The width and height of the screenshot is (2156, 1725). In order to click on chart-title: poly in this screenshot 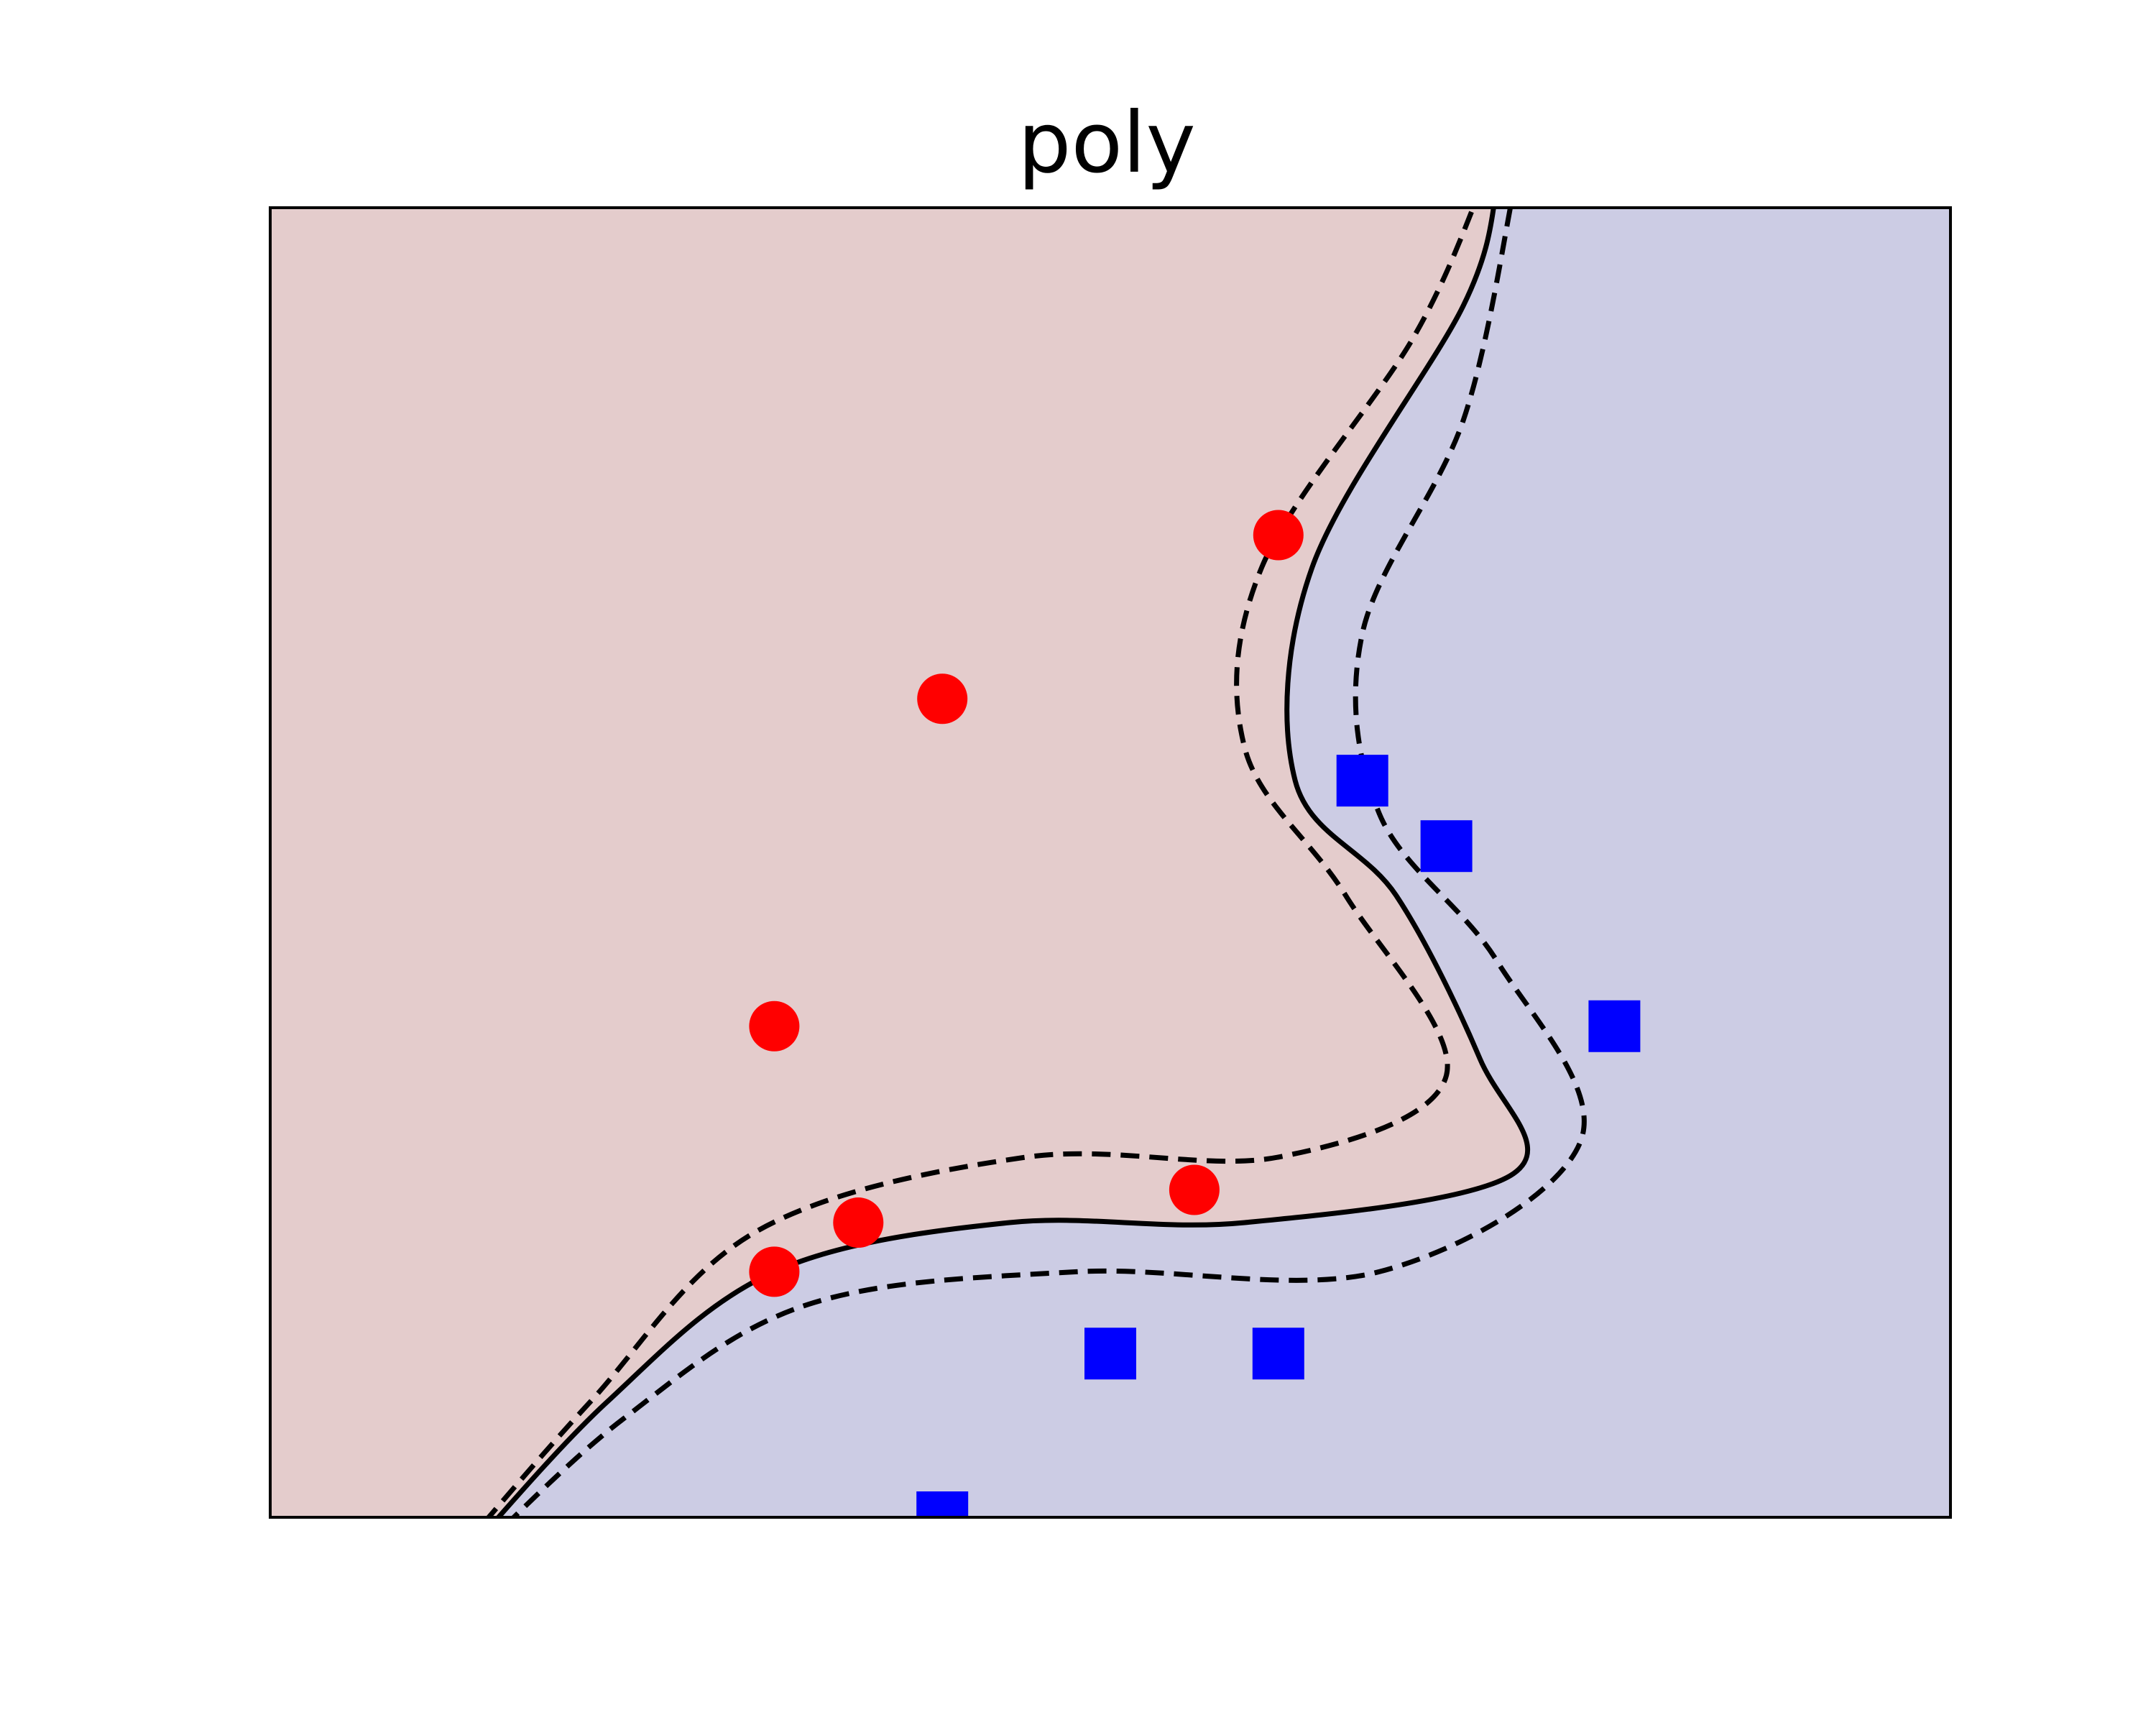, I will do `click(1107, 142)`.